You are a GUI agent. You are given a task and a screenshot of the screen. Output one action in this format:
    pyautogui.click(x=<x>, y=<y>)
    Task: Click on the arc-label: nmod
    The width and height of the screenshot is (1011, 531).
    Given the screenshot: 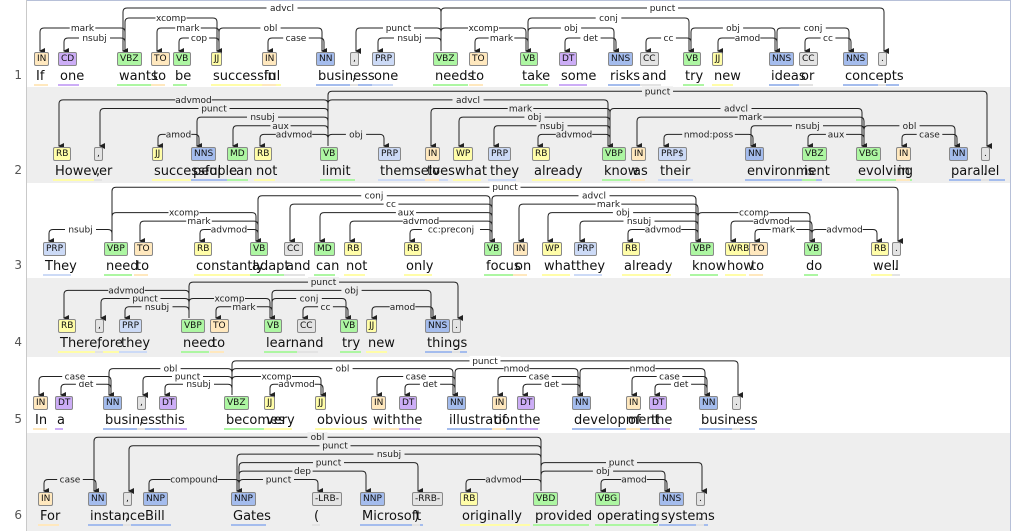 What is the action you would take?
    pyautogui.click(x=517, y=370)
    